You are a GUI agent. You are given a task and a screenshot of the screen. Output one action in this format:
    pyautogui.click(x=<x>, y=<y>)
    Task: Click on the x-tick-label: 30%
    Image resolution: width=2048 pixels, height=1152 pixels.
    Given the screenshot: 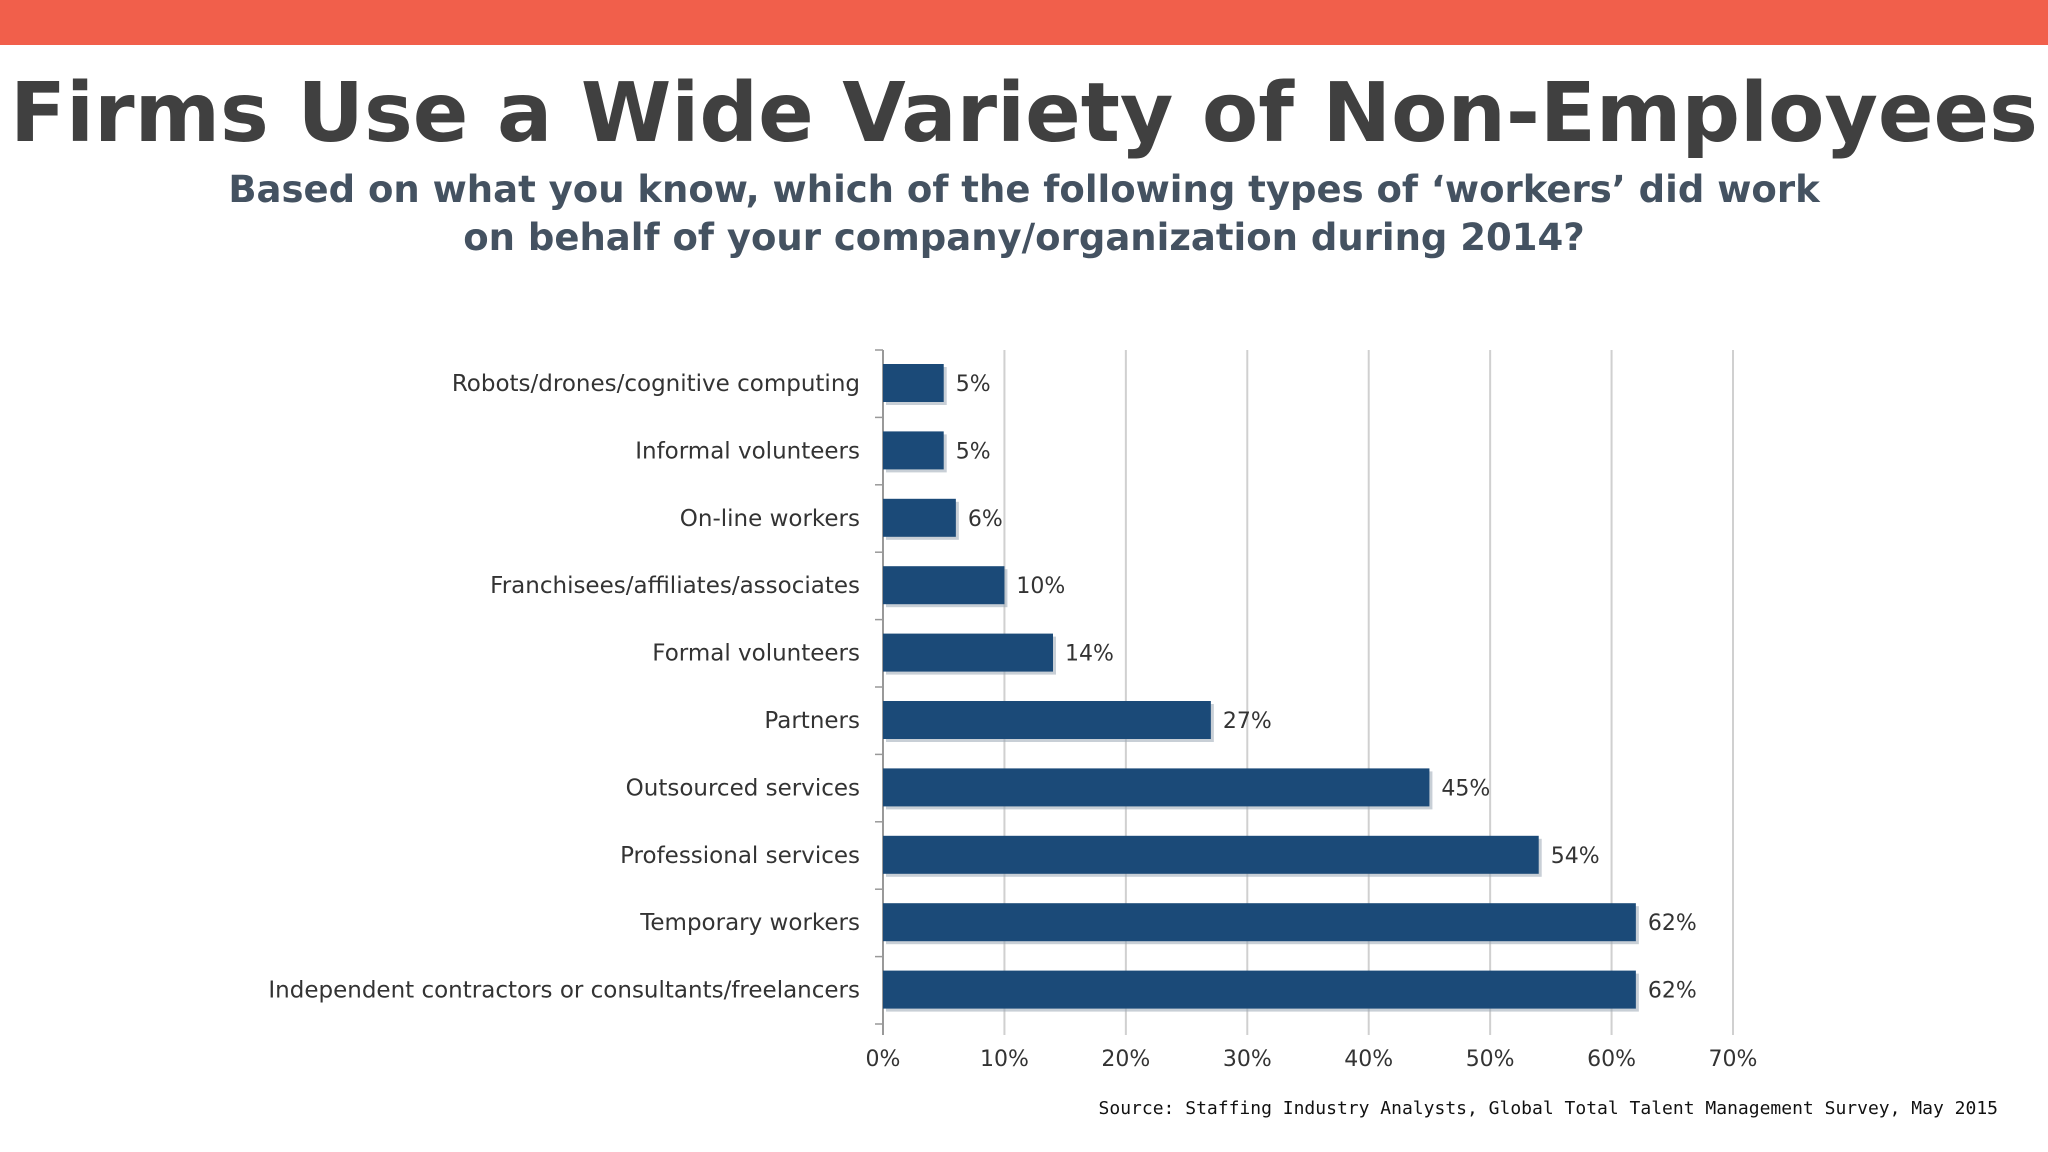 What is the action you would take?
    pyautogui.click(x=1247, y=1059)
    